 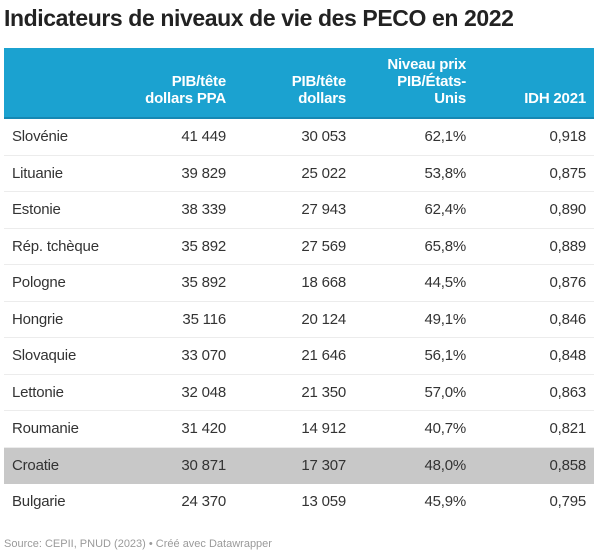 I want to click on pib-ppa-cell: 38 339, so click(x=178, y=210).